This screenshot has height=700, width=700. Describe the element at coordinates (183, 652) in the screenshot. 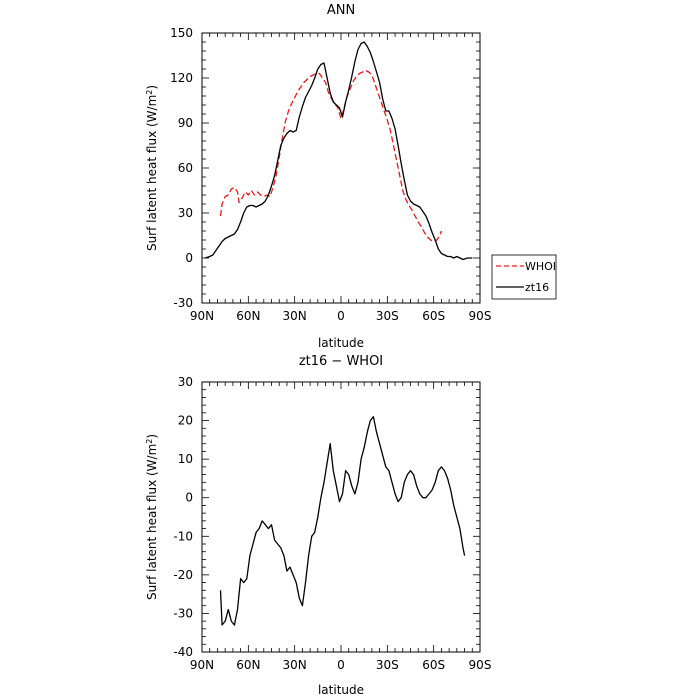

I see `y-tick-label: -40` at that location.